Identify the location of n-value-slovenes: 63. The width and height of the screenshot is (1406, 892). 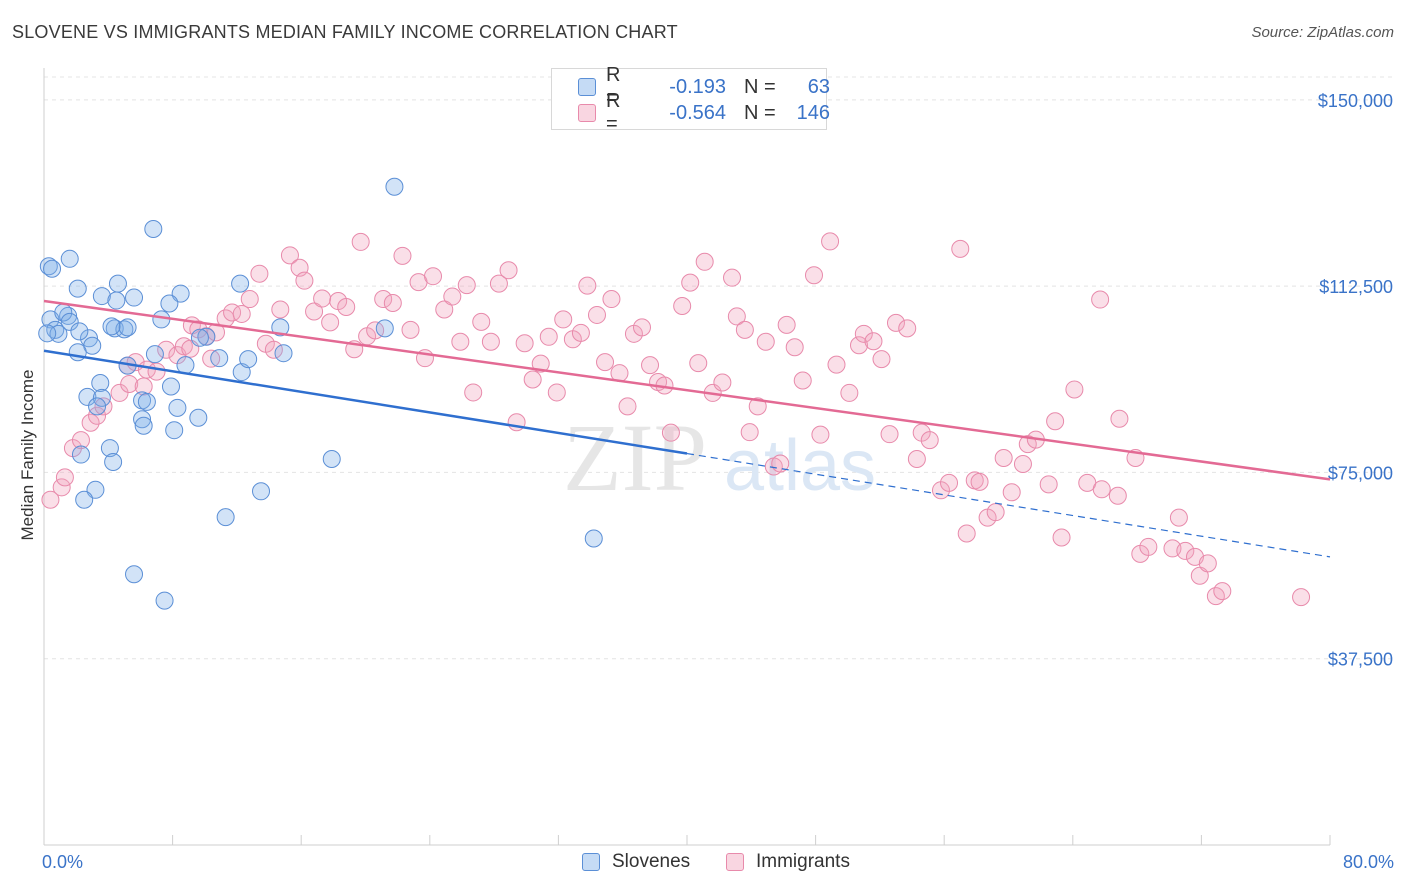
(818, 86).